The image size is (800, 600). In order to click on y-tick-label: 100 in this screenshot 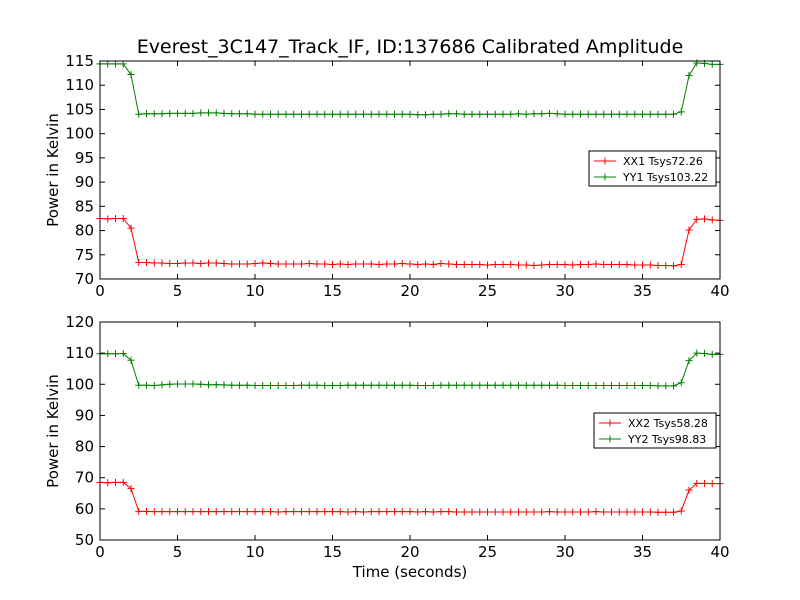, I will do `click(79, 384)`.